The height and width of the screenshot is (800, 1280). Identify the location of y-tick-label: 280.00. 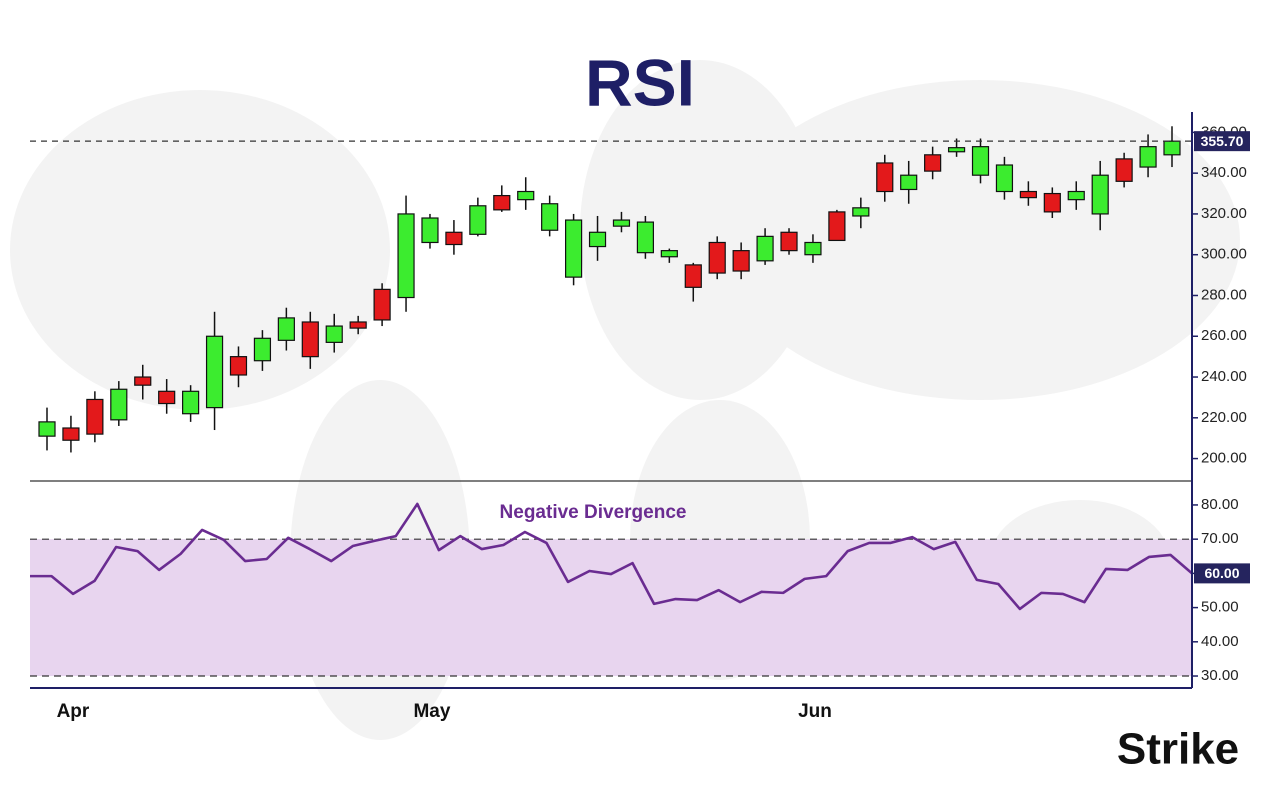
(1224, 294).